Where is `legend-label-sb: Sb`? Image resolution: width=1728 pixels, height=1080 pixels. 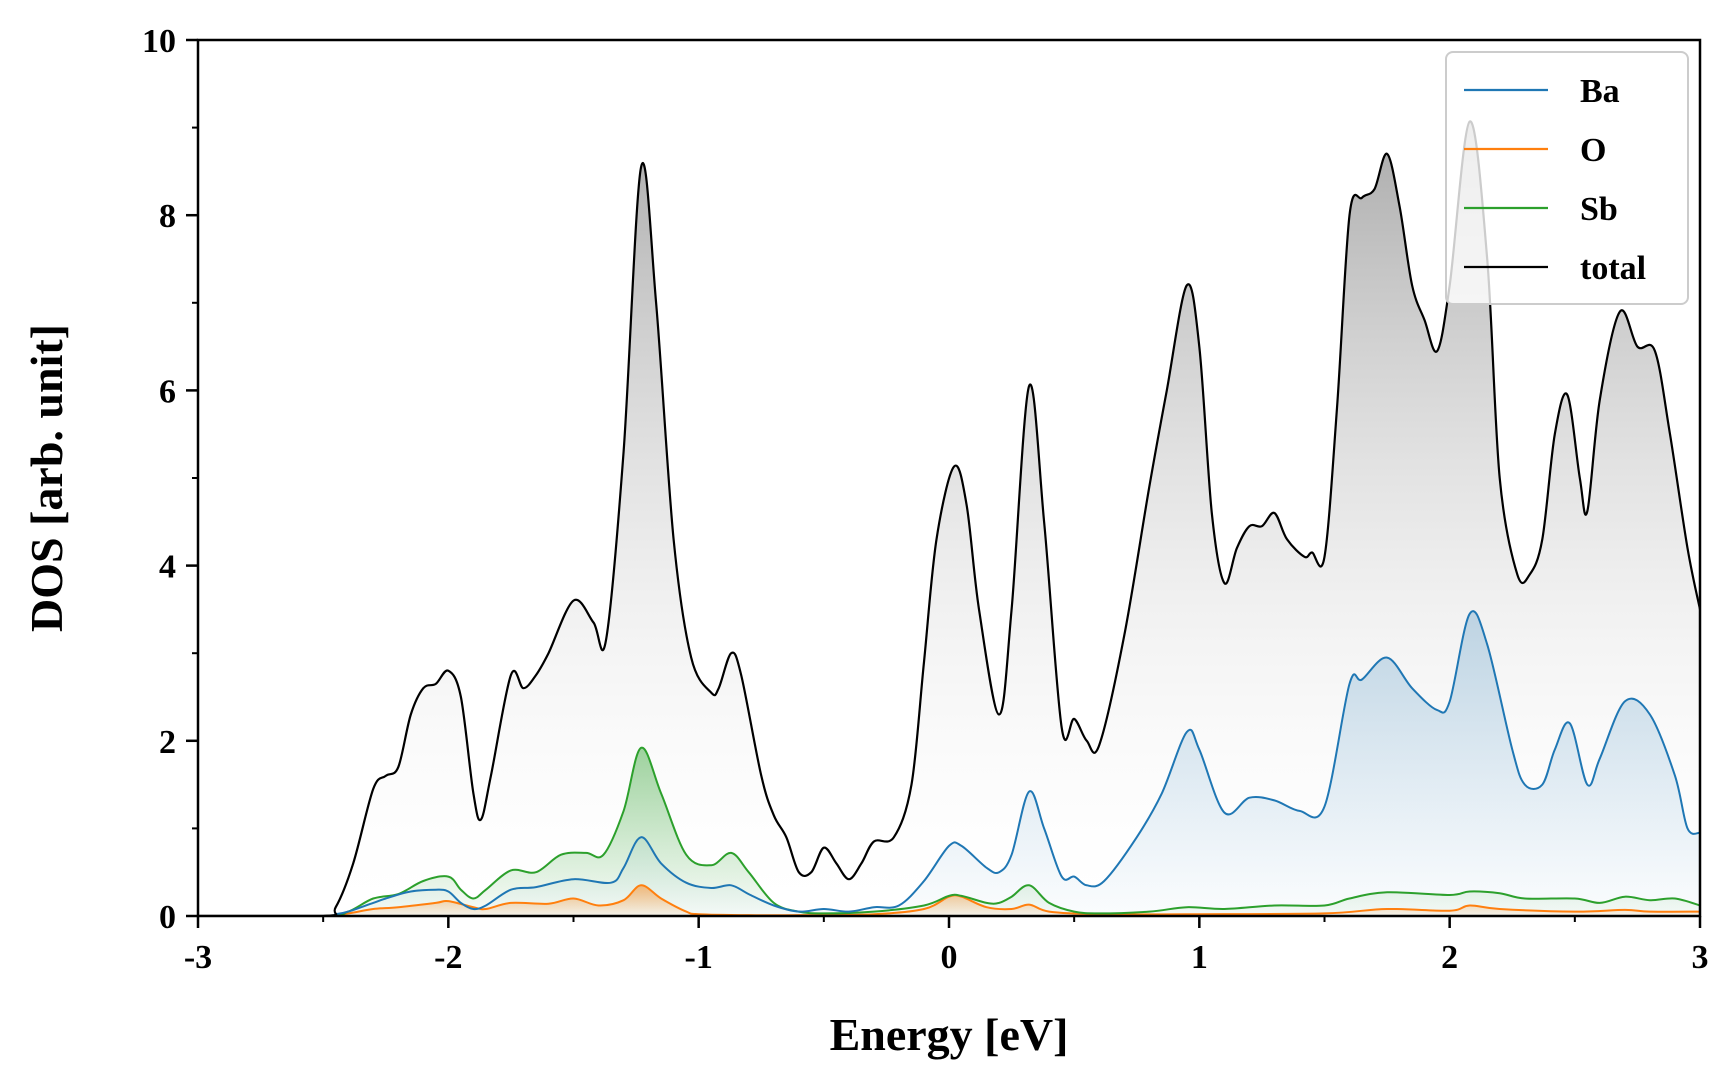
legend-label-sb: Sb is located at coordinates (1599, 209).